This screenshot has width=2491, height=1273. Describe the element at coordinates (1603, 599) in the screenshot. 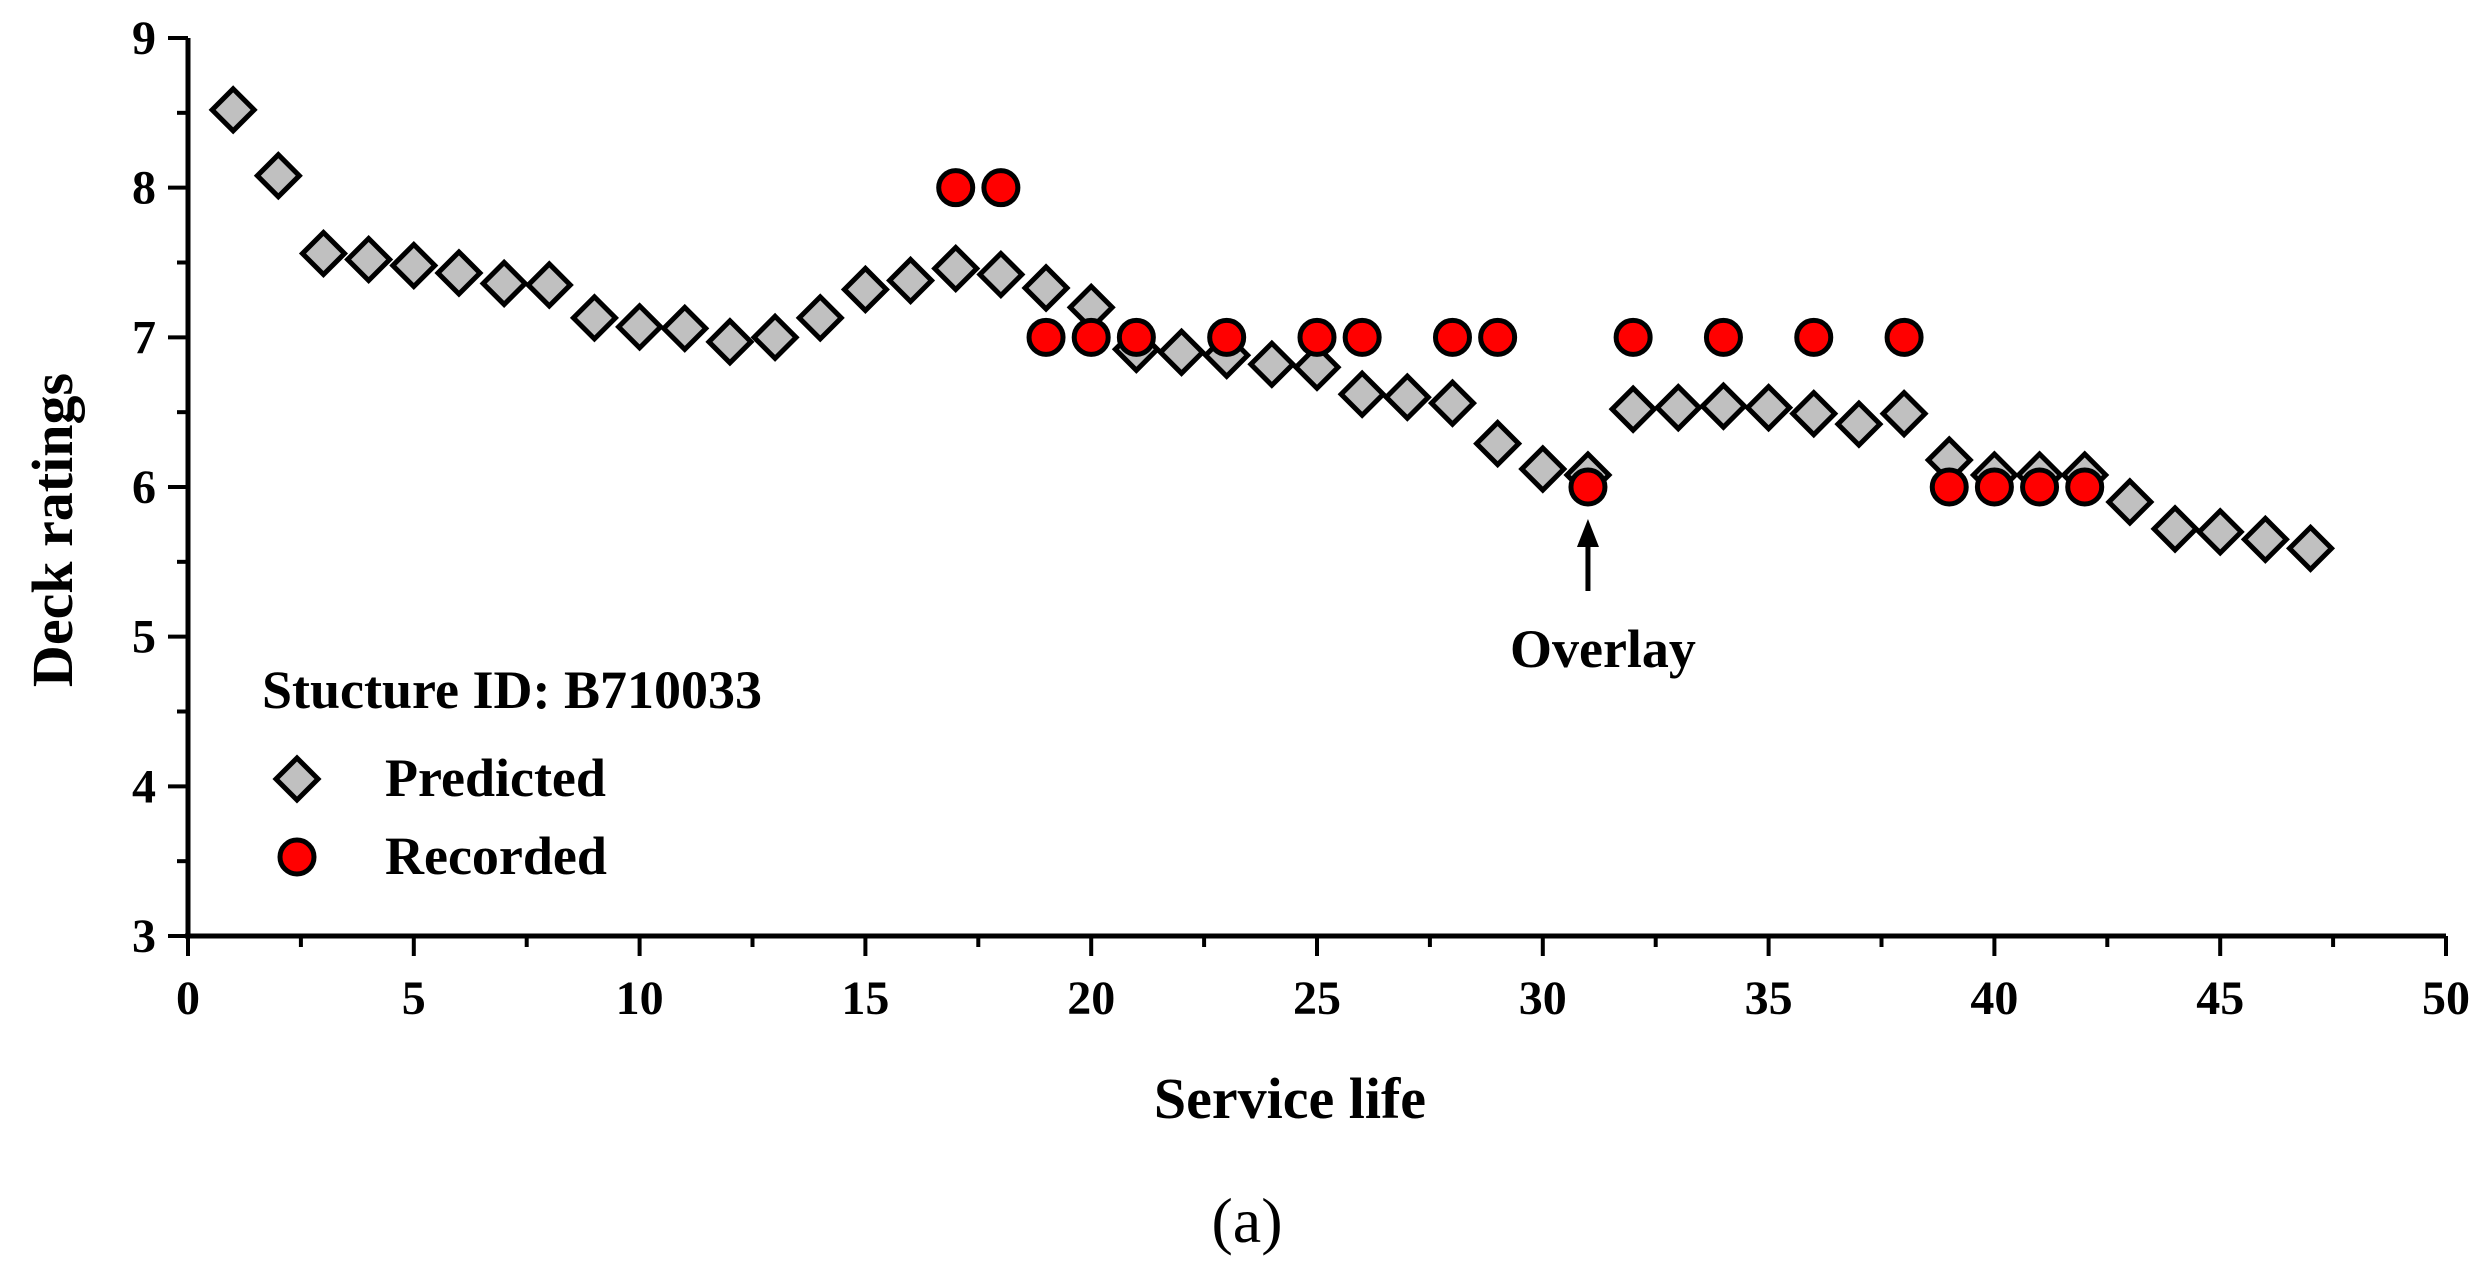

I see `annotations: Overlay` at that location.